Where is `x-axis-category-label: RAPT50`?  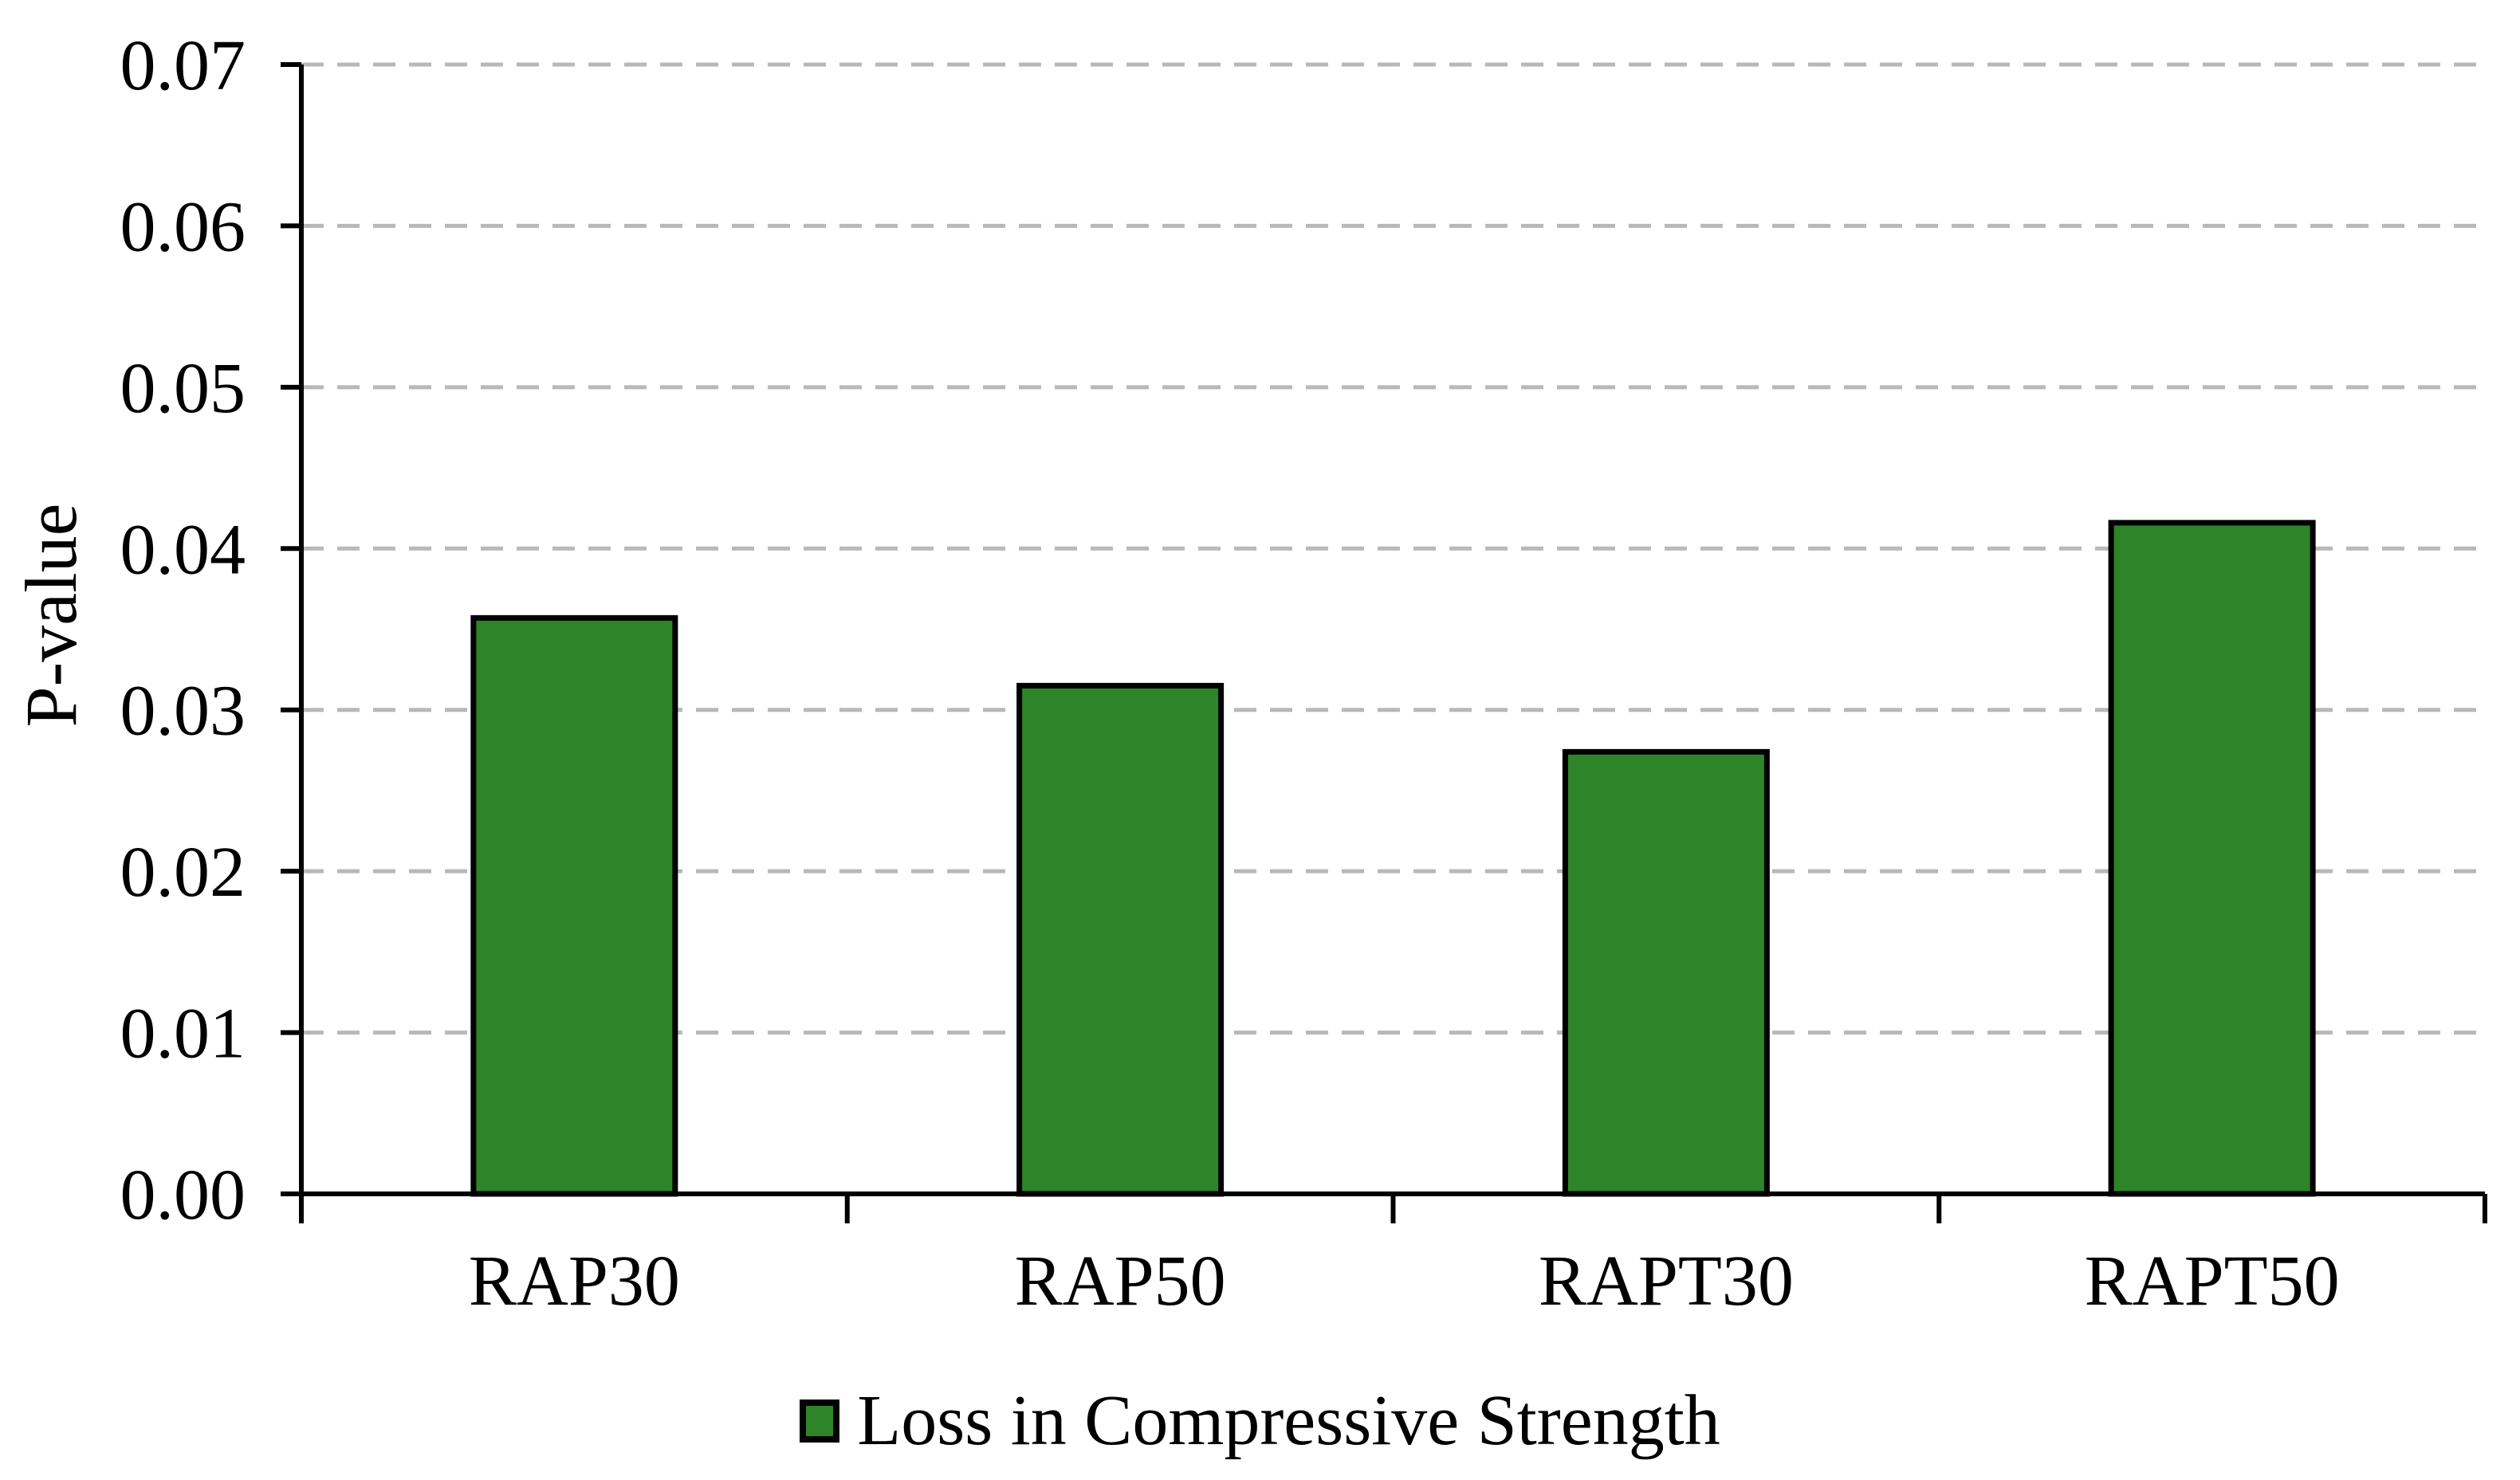 x-axis-category-label: RAPT50 is located at coordinates (2212, 1281).